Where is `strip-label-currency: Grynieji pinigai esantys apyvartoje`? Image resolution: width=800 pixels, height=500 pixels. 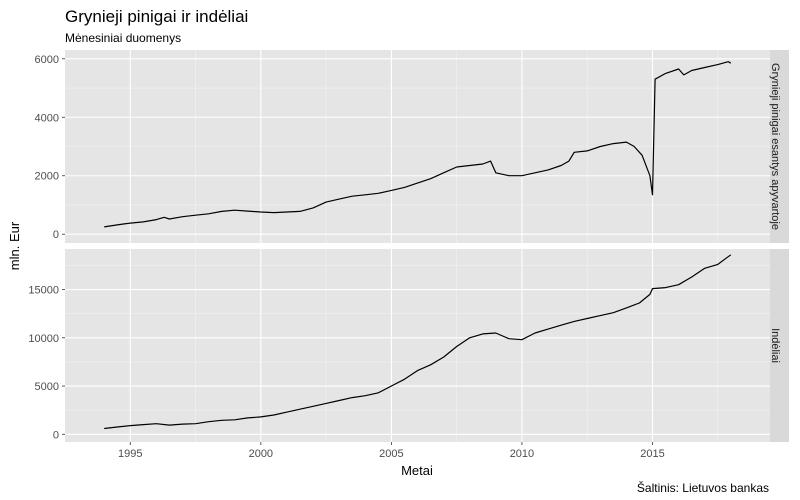
strip-label-currency: Grynieji pinigai esantys apyvartoje is located at coordinates (775, 146).